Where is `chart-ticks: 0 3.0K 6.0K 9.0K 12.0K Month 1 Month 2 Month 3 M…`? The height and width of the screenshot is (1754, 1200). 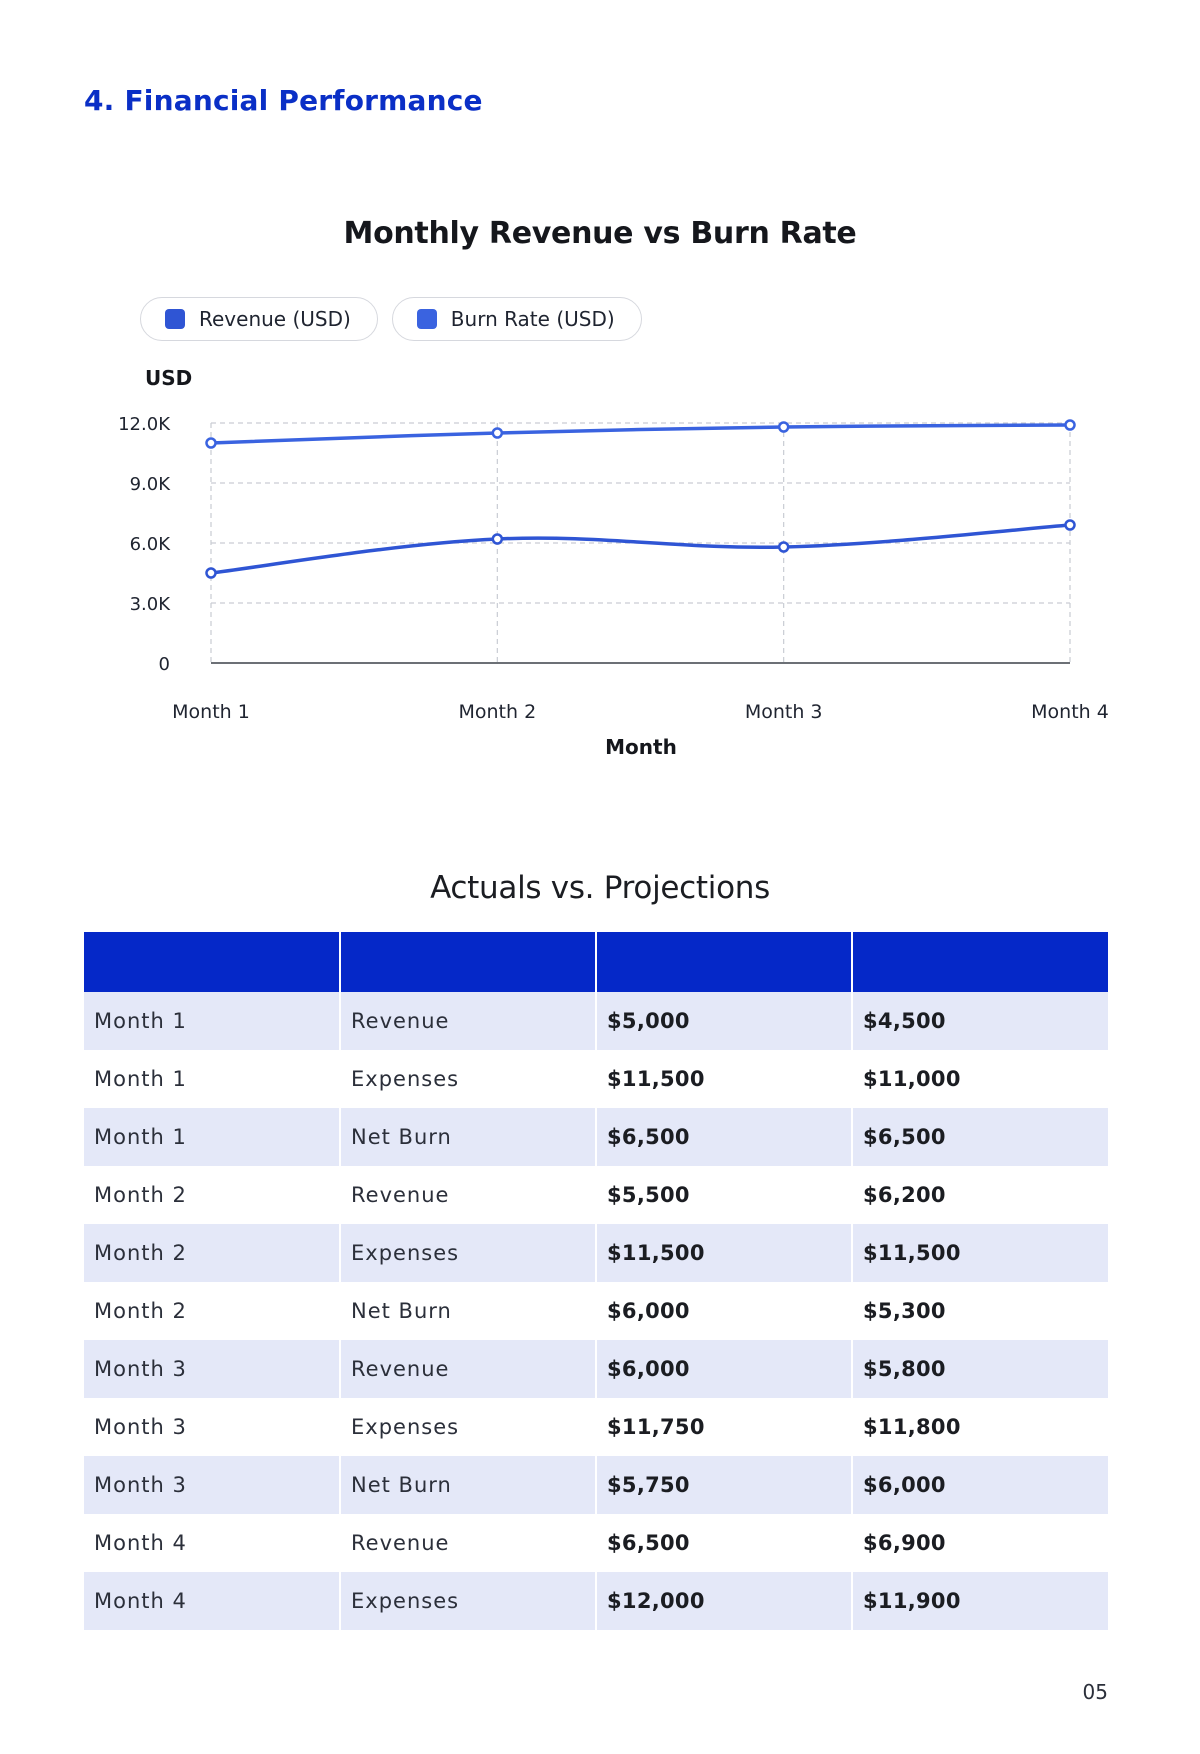 chart-ticks: 0 3.0K 6.0K 9.0K 12.0K Month 1 Month 2 Month 3 M… is located at coordinates (613, 568).